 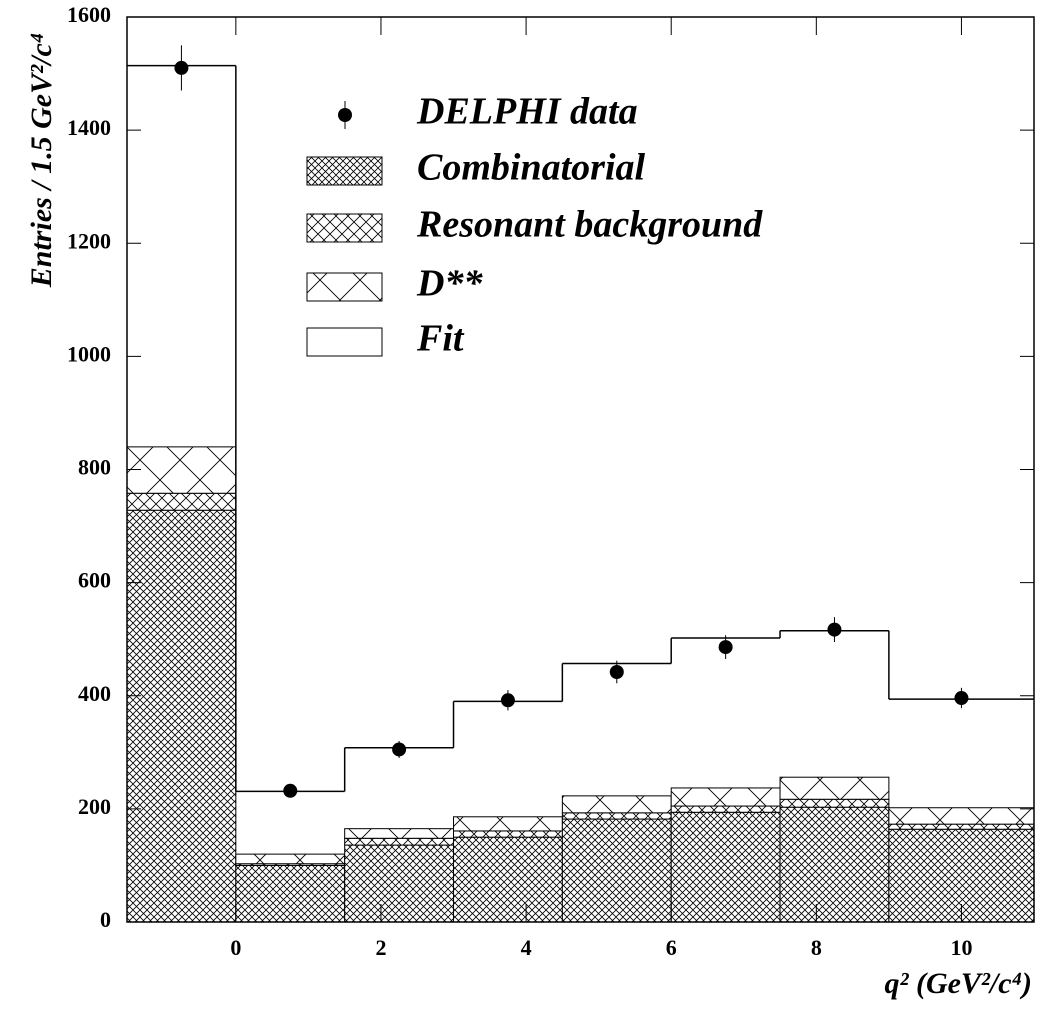 What do you see at coordinates (94, 693) in the screenshot?
I see `y-tick-label: 400` at bounding box center [94, 693].